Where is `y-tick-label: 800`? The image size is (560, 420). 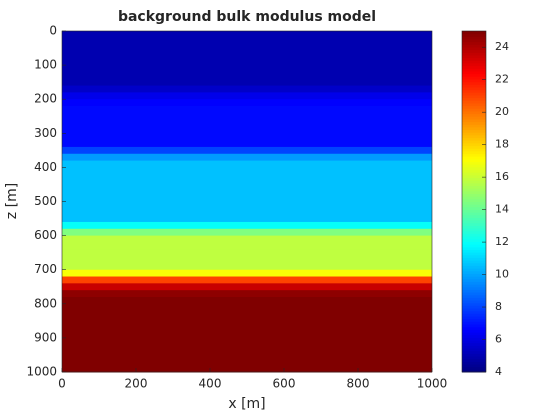 y-tick-label: 800 is located at coordinates (45, 303).